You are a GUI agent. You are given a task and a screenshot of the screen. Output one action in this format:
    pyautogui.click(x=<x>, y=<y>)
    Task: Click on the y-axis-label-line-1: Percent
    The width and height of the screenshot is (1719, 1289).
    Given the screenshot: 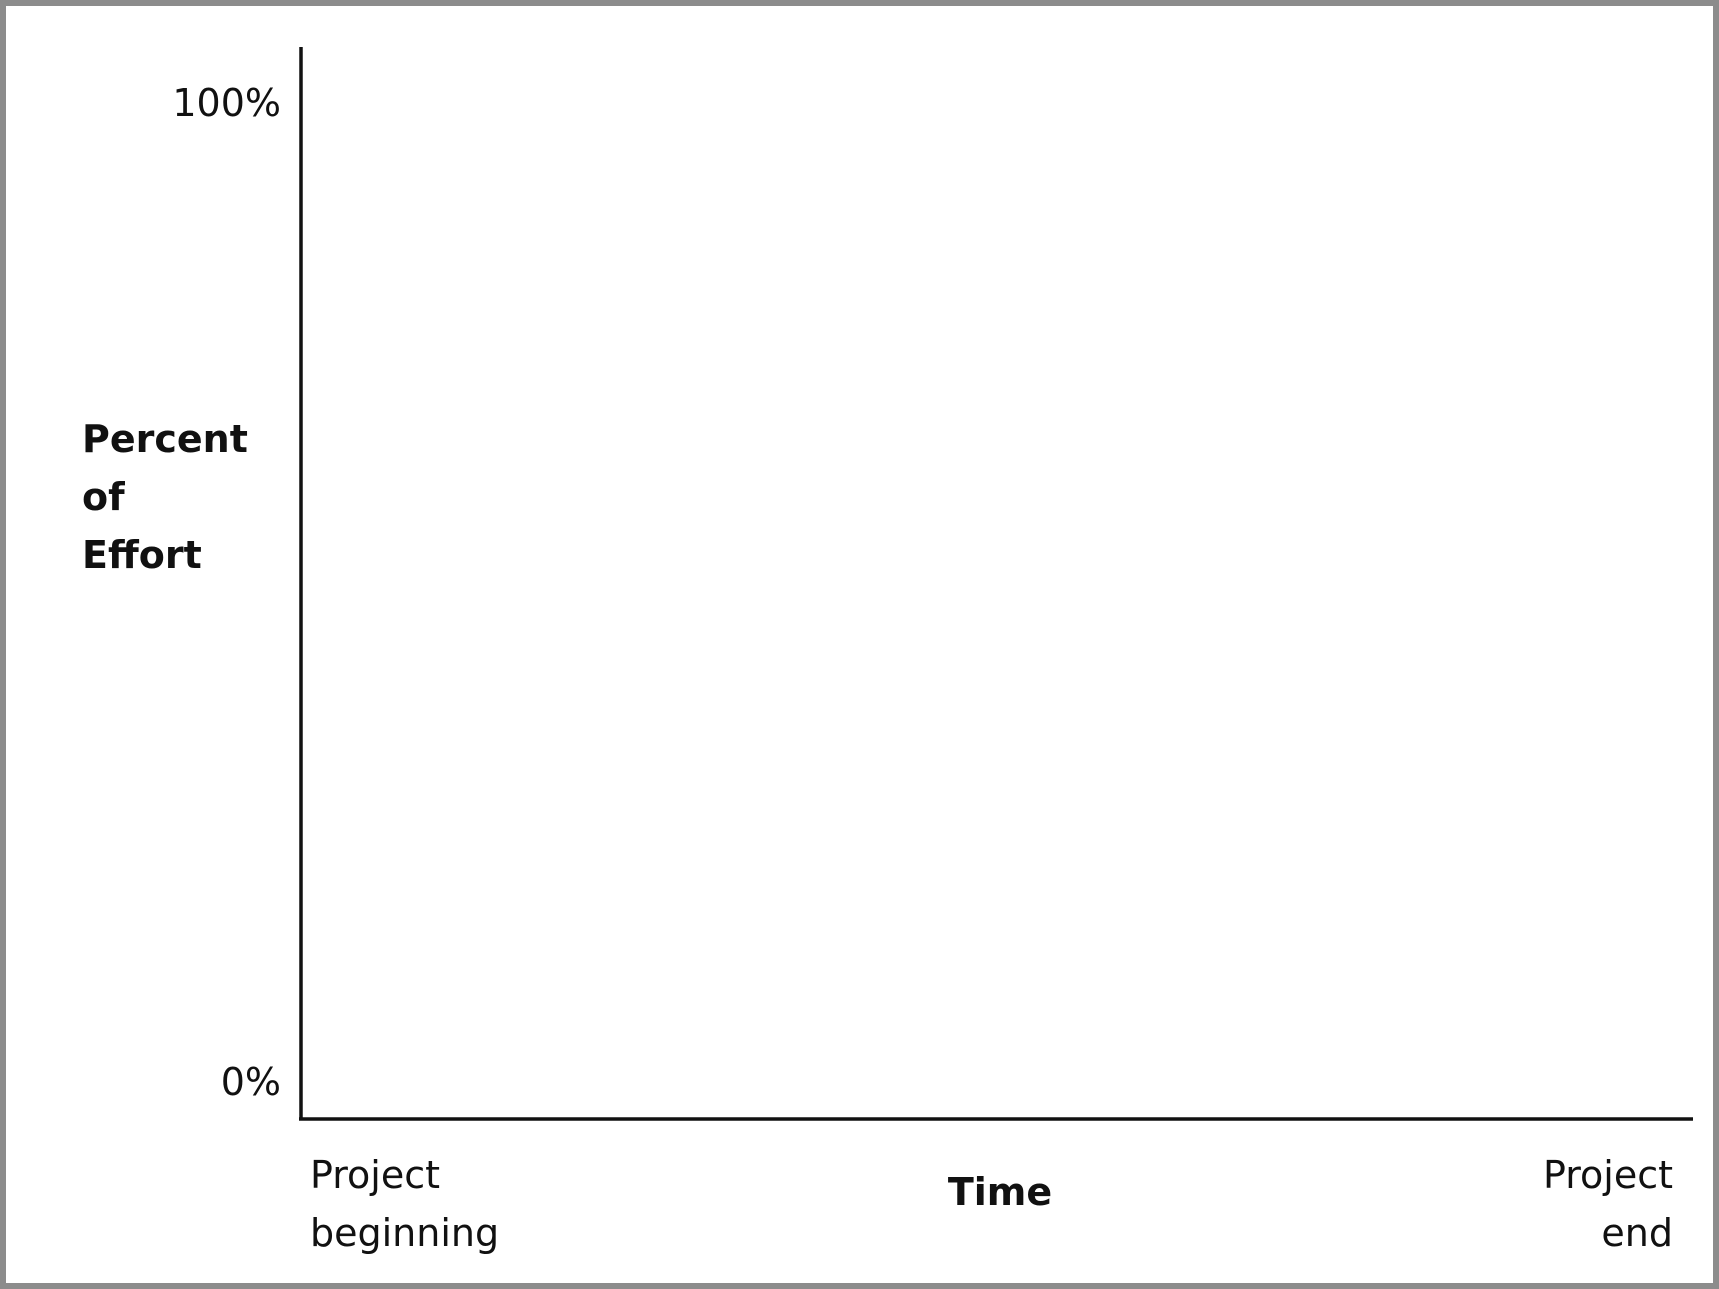 What is the action you would take?
    pyautogui.click(x=165, y=439)
    